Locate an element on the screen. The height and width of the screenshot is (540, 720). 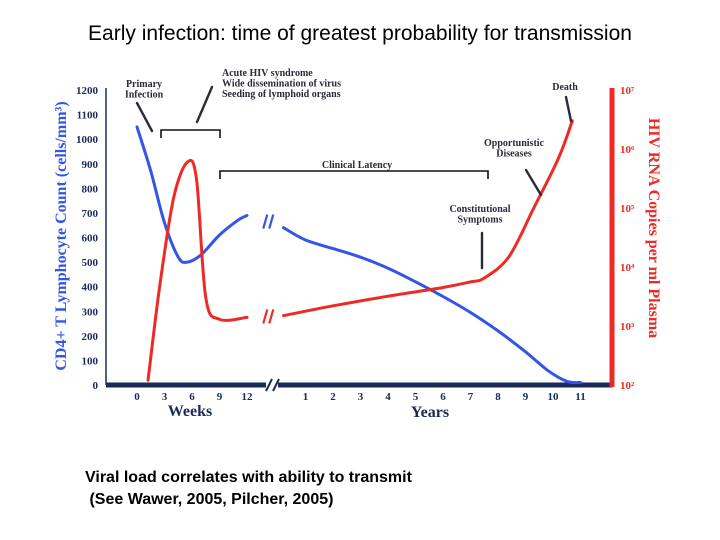
x-years-tick-label: 9 is located at coordinates (526, 397).